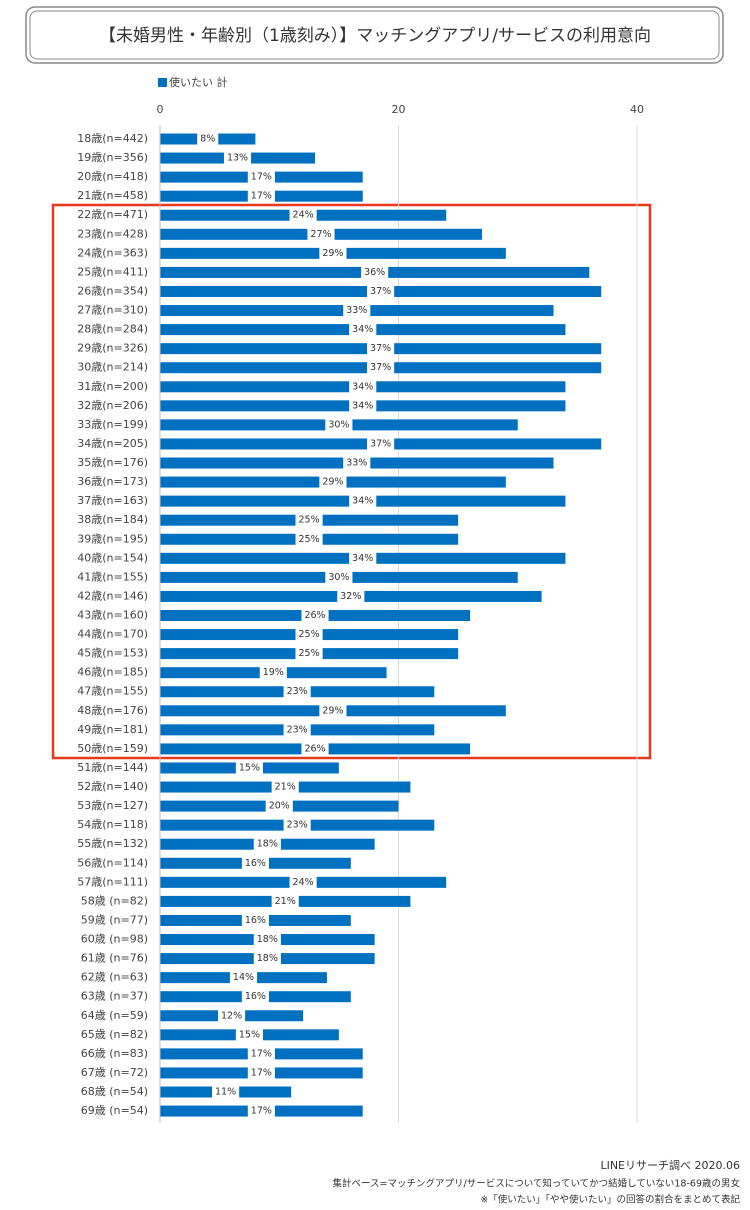  Describe the element at coordinates (112, 805) in the screenshot. I see `y-tick-label: 53歳(n=127)` at that location.